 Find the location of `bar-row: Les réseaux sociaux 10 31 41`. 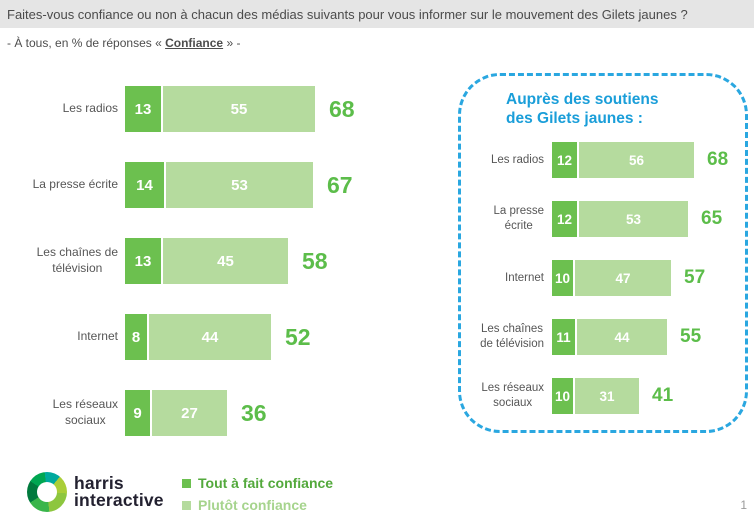

bar-row: Les réseaux sociaux 10 31 41 is located at coordinates (605, 396).